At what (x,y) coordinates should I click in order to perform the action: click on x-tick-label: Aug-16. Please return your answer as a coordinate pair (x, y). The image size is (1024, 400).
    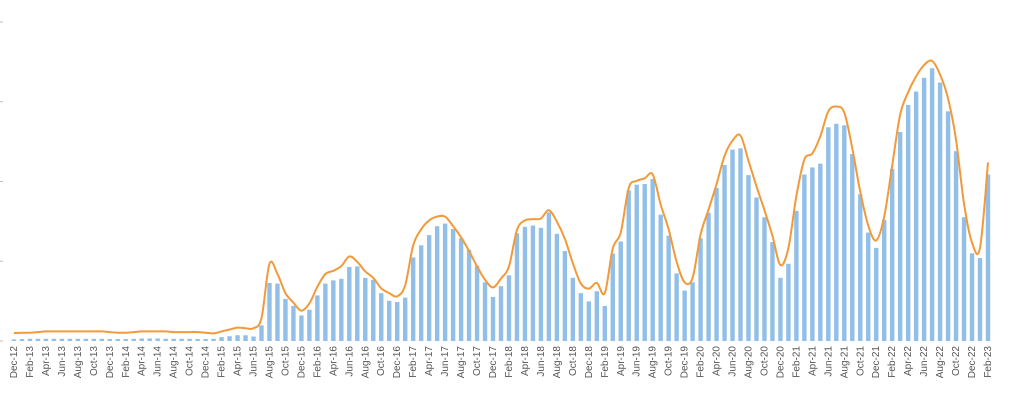
    Looking at the image, I should click on (365, 362).